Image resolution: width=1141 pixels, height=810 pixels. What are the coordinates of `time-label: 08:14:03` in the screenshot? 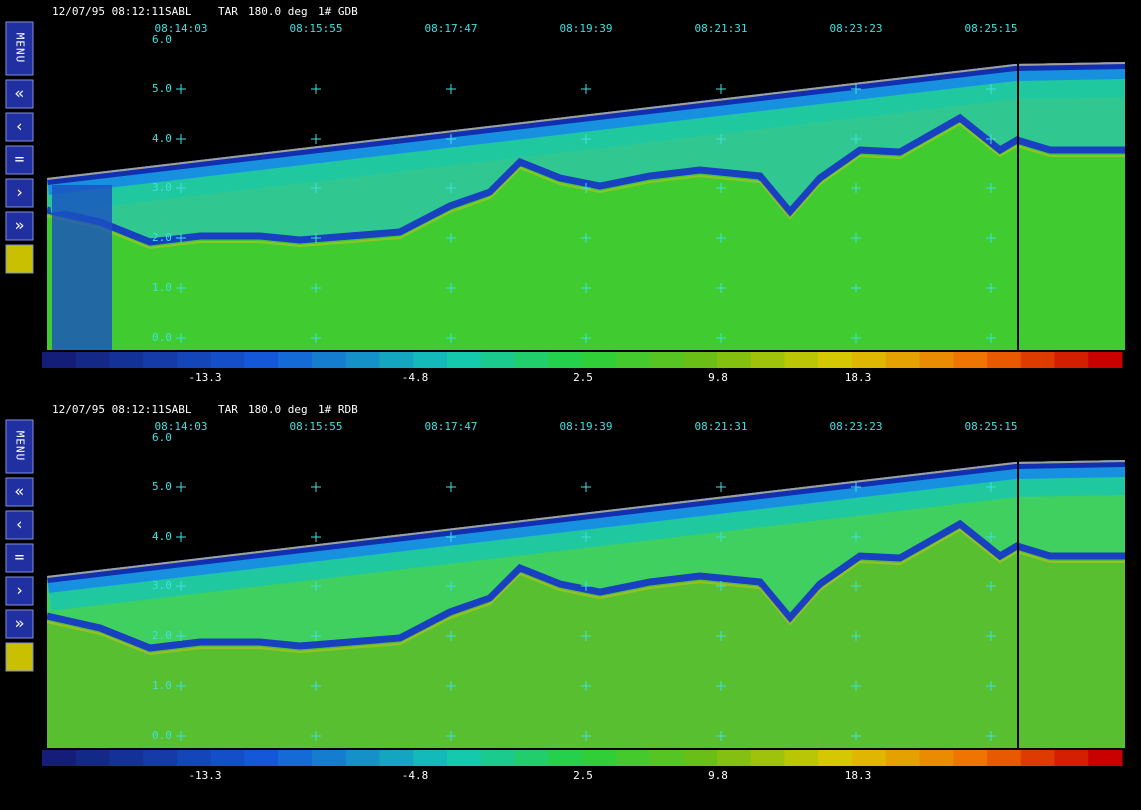 It's located at (181, 28).